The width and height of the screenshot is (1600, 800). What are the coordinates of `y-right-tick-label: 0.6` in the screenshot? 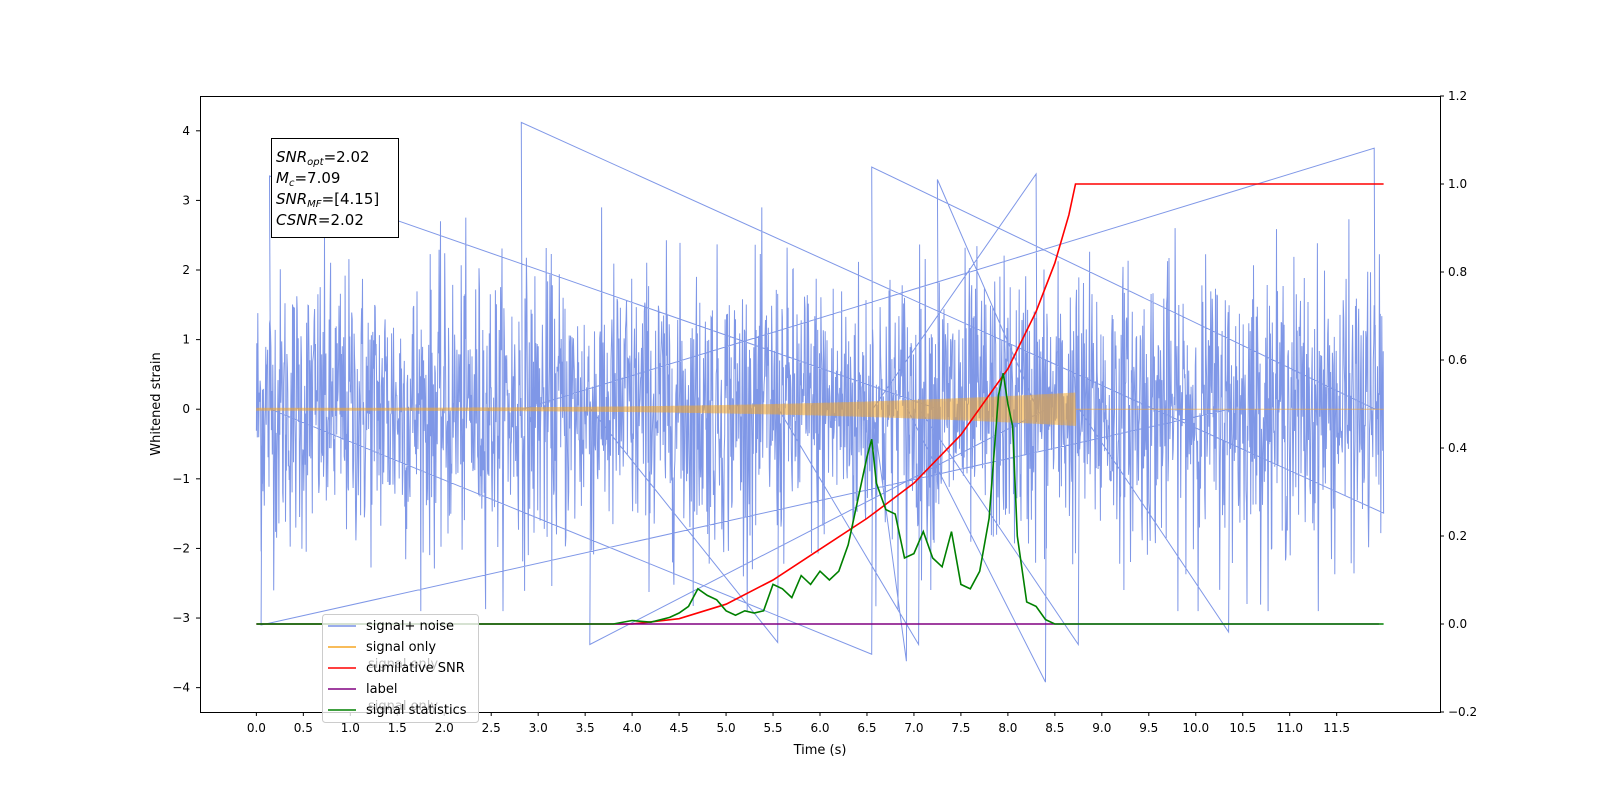 It's located at (1457, 360).